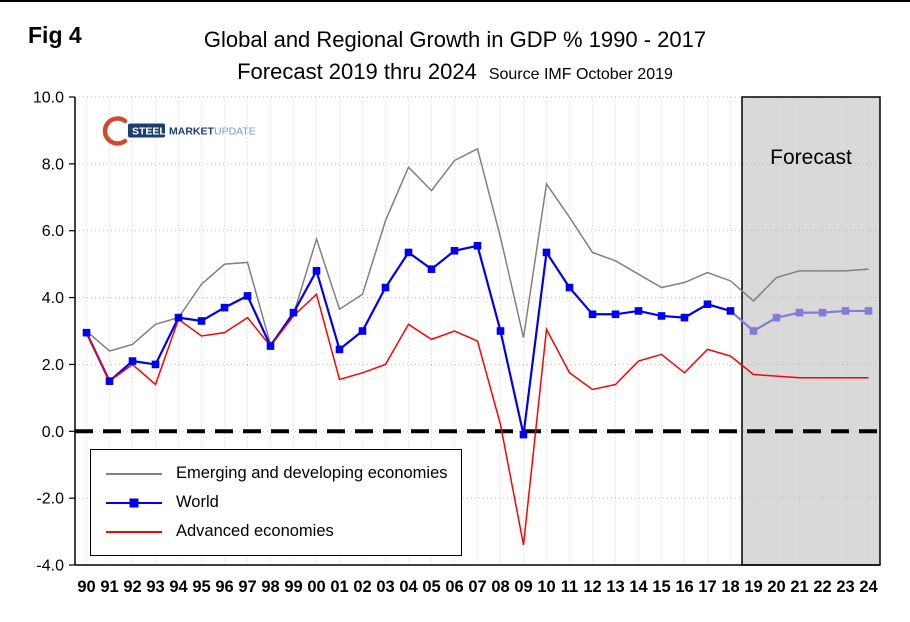 This screenshot has width=910, height=622. What do you see at coordinates (580, 74) in the screenshot?
I see `chart-source: Source IMF October 2019` at bounding box center [580, 74].